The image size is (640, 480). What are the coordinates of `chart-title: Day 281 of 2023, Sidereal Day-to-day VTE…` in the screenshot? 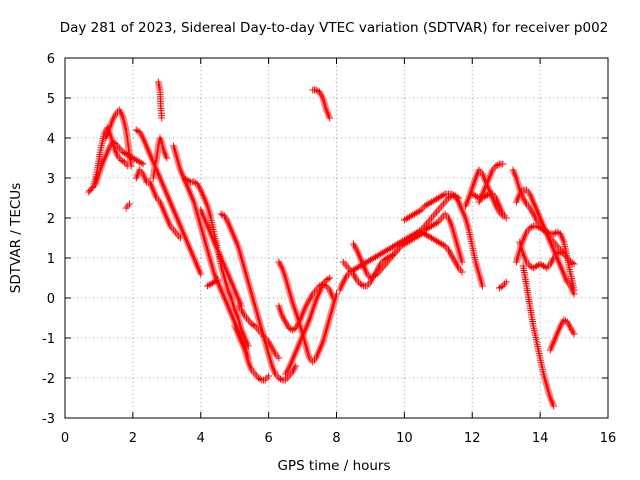 It's located at (334, 28).